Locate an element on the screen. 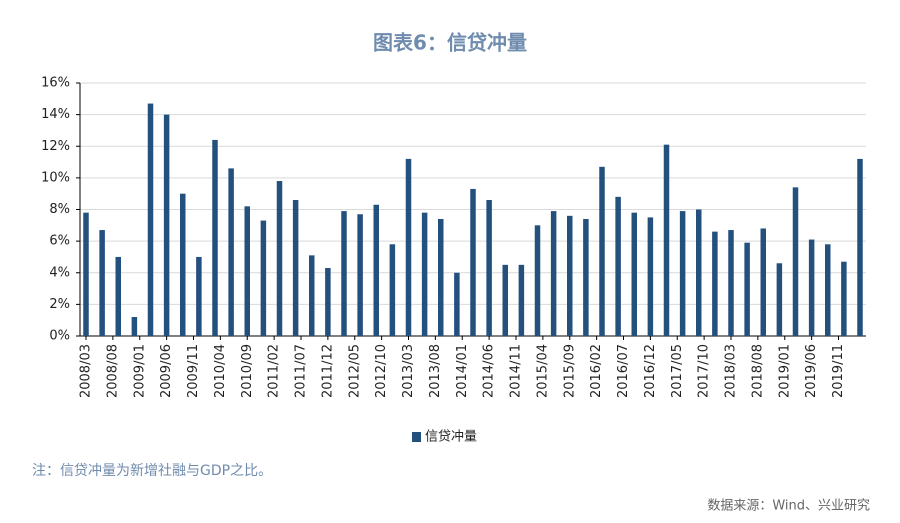 The height and width of the screenshot is (523, 900). x-tick-label: 2017/05 is located at coordinates (677, 371).